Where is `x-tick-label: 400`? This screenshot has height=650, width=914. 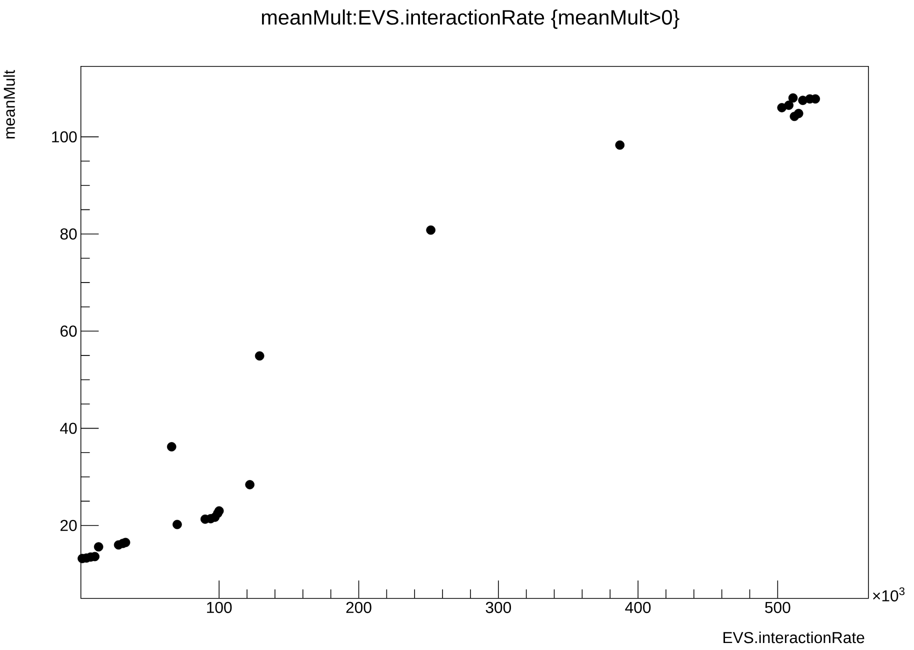
x-tick-label: 400 is located at coordinates (638, 608).